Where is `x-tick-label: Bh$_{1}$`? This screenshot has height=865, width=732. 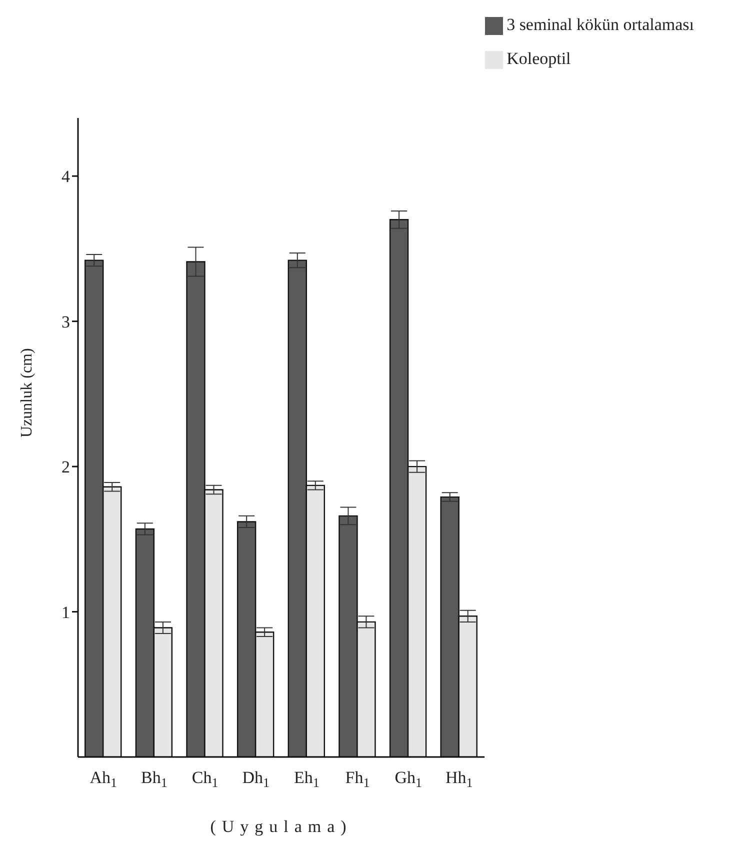 x-tick-label: Bh$_{1}$ is located at coordinates (154, 779).